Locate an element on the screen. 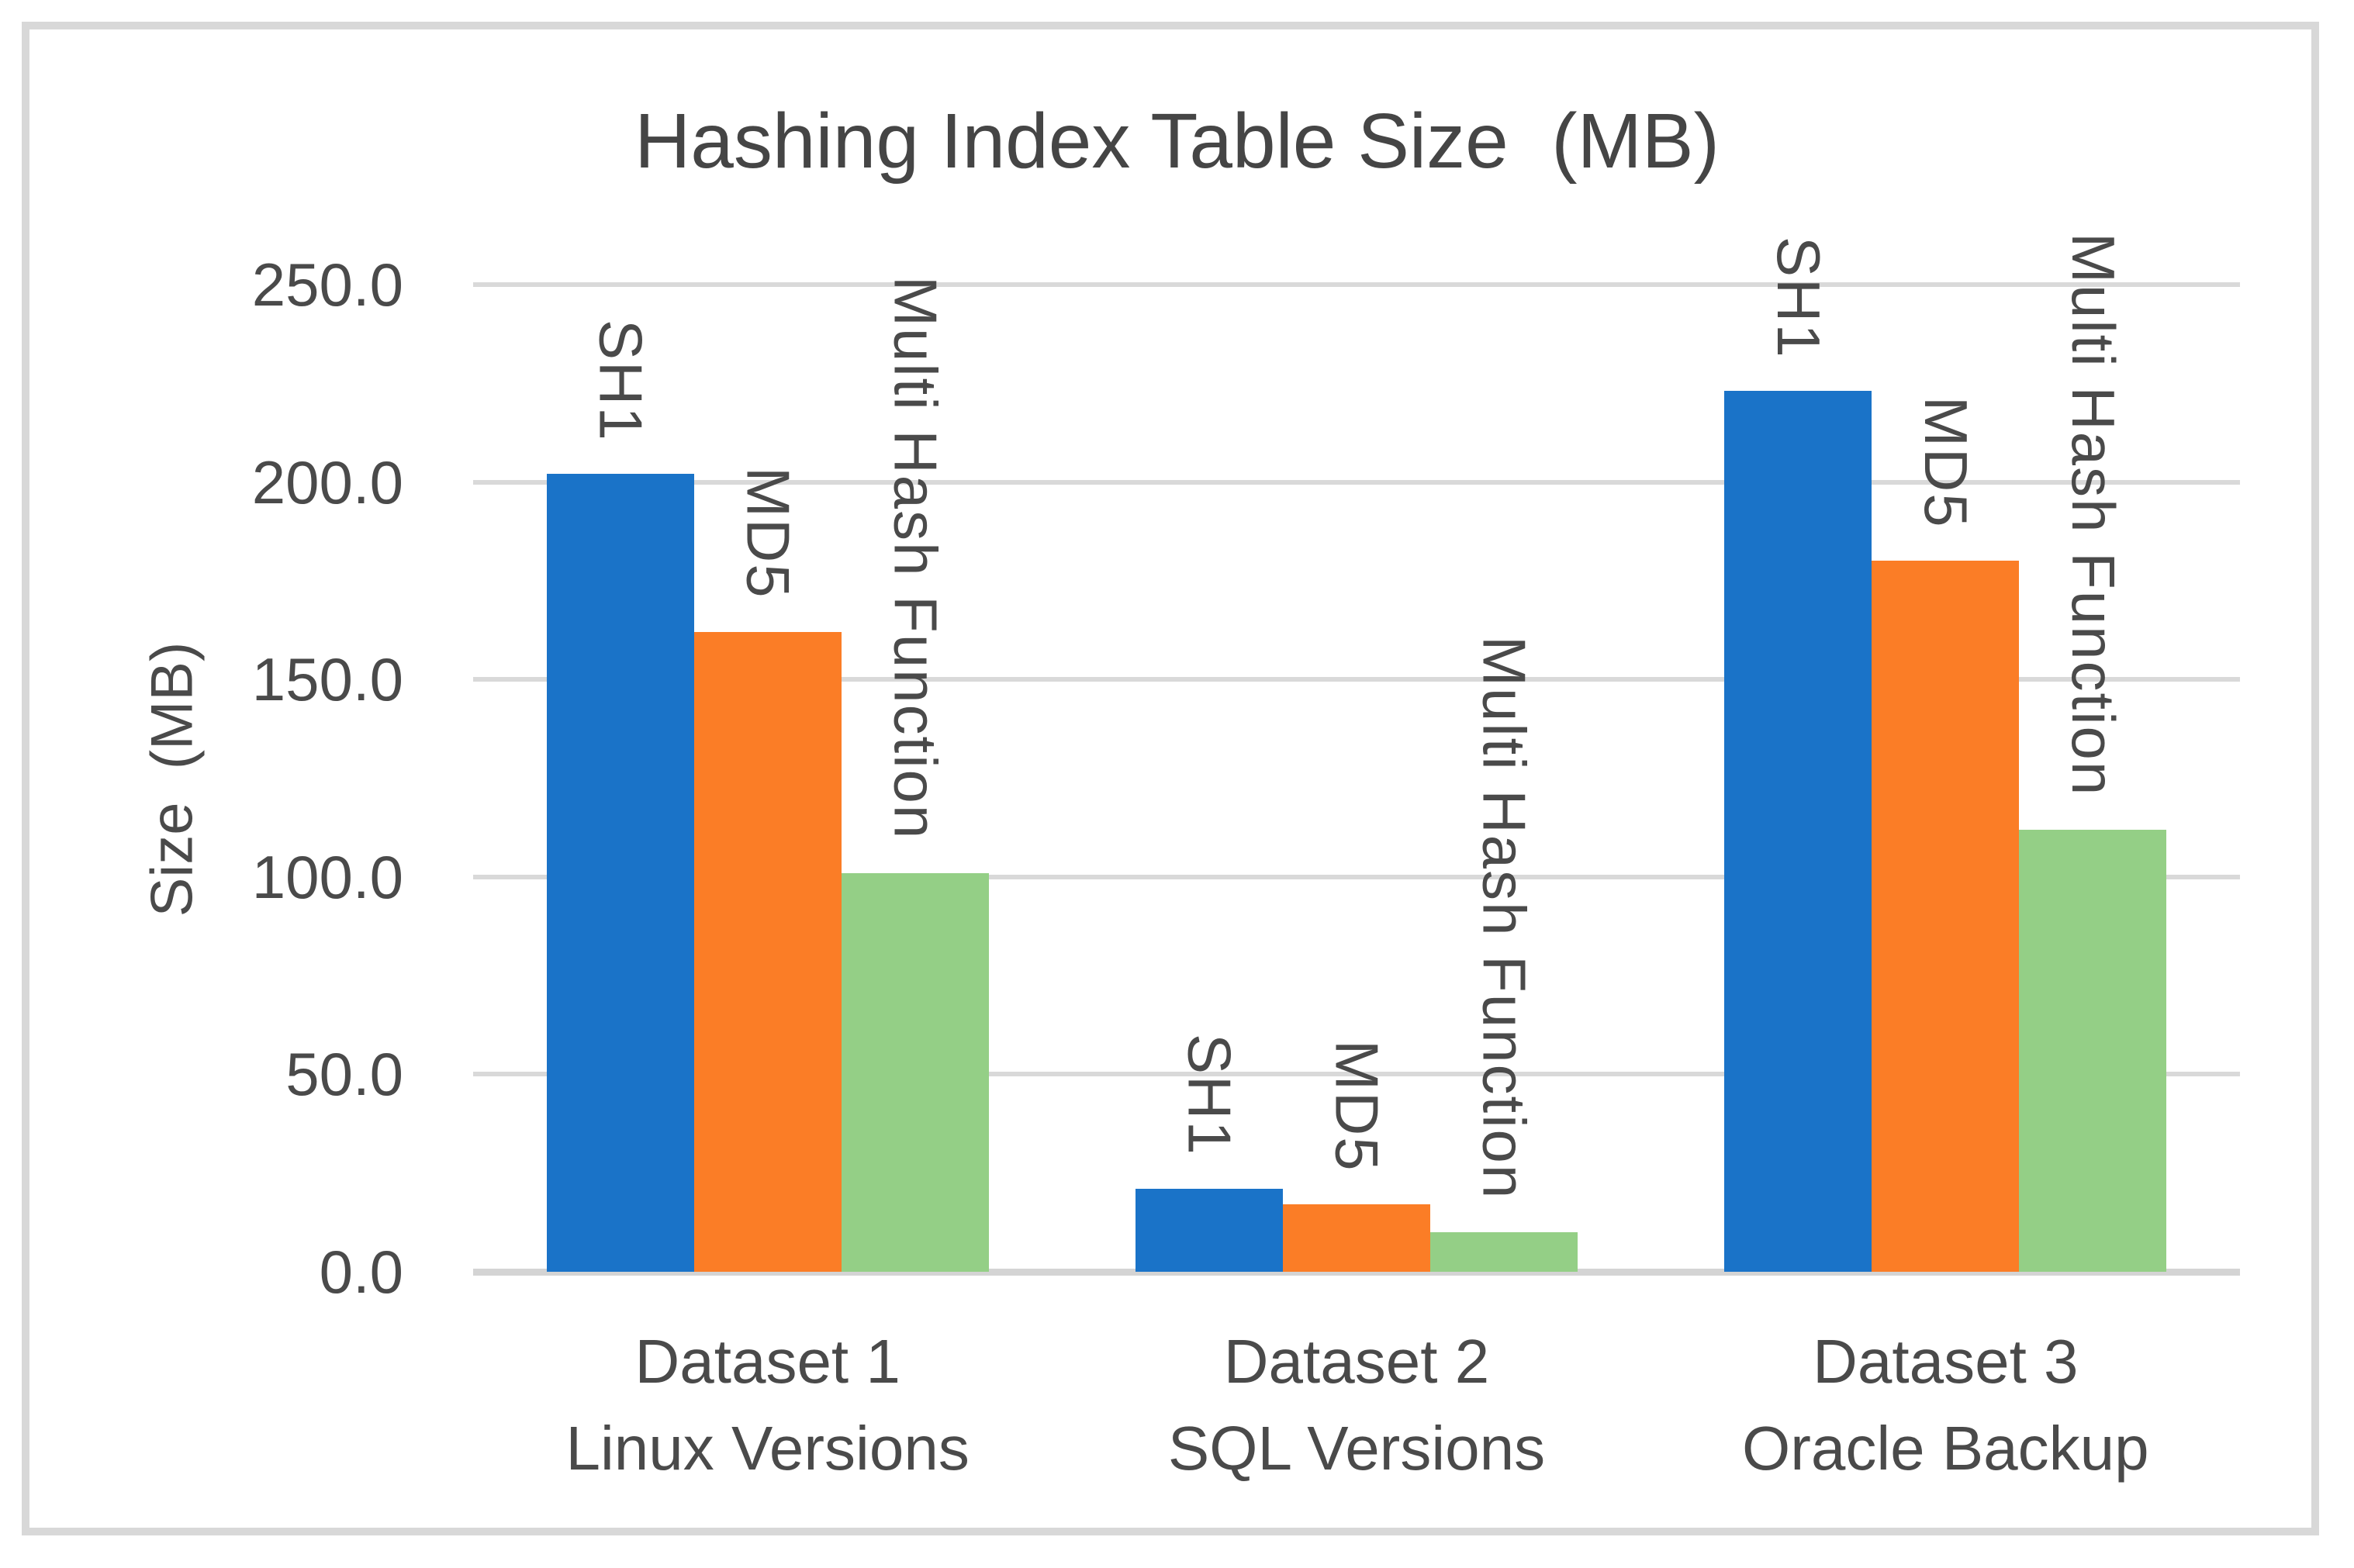 This screenshot has height=1568, width=2354. category-label-3: Dataset 3 Oracle Backup is located at coordinates (1946, 1405).